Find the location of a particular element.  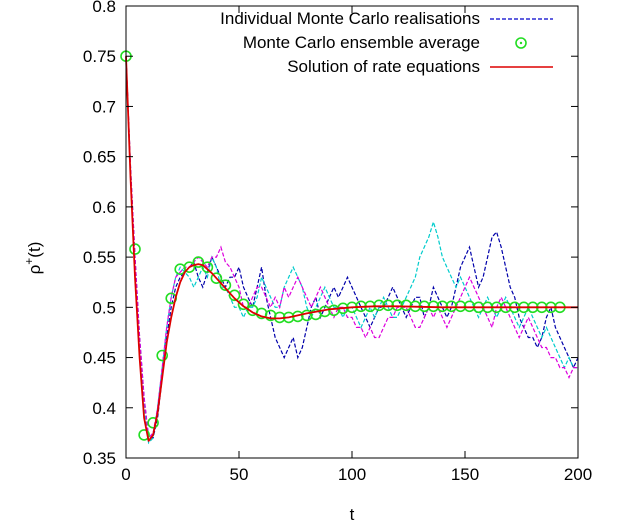

x-tick-label: 200 is located at coordinates (578, 474).